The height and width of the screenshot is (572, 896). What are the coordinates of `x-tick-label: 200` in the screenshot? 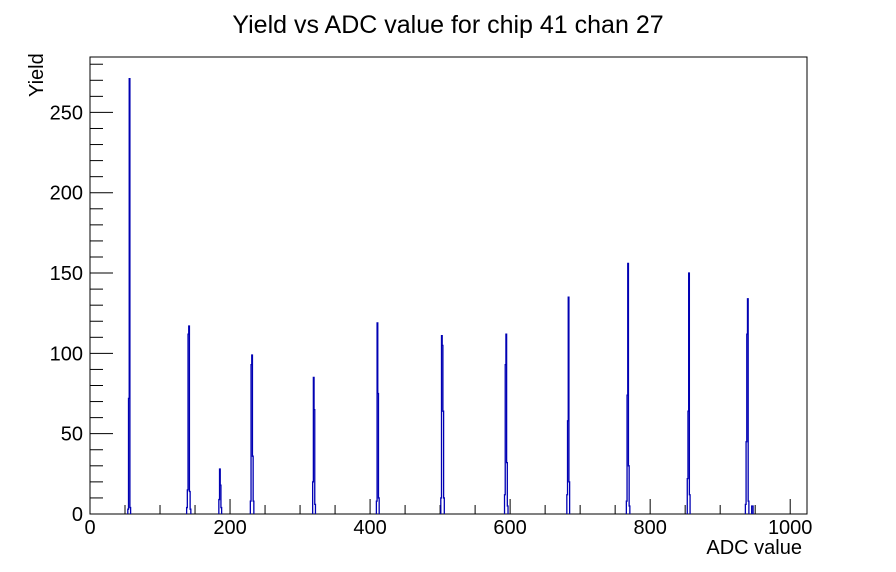 It's located at (229, 528).